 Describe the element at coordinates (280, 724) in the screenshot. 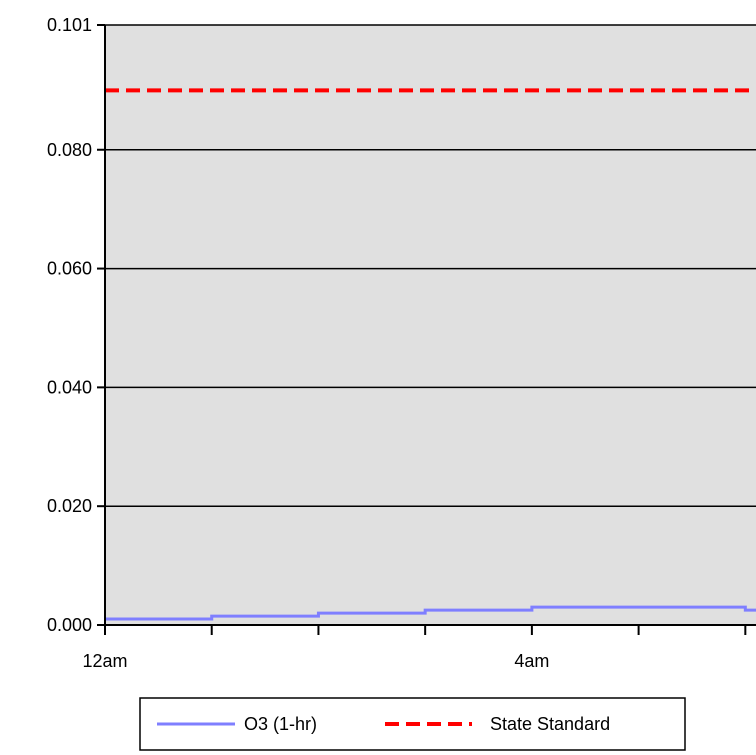

I see `legend-label-o3: O3 (1-hr)` at that location.